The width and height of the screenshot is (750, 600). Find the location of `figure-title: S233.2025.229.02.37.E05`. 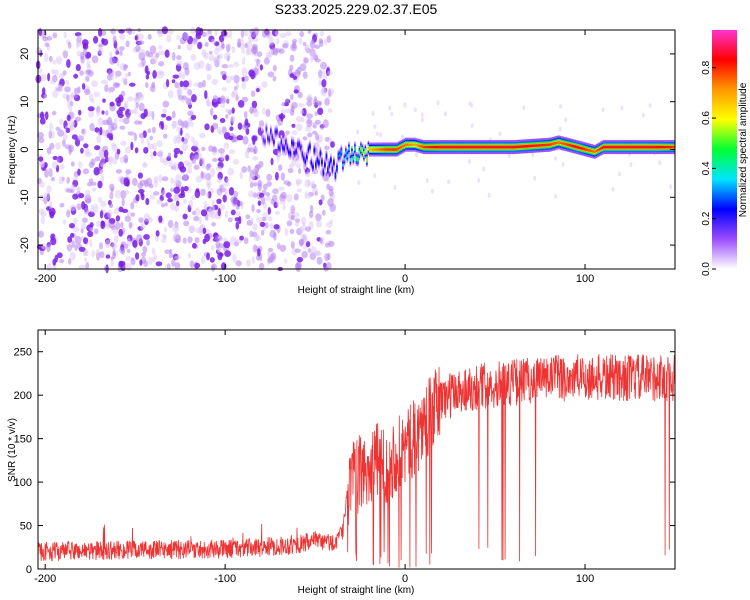

figure-title: S233.2025.229.02.37.E05 is located at coordinates (356, 9).